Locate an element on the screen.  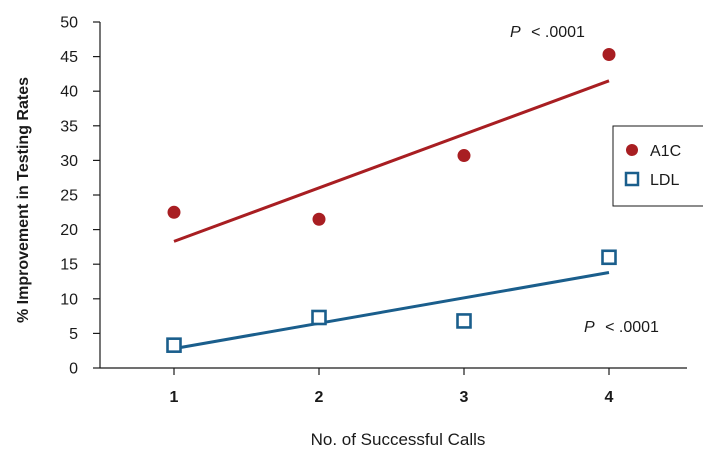
y-tick-label: 5 is located at coordinates (73, 334).